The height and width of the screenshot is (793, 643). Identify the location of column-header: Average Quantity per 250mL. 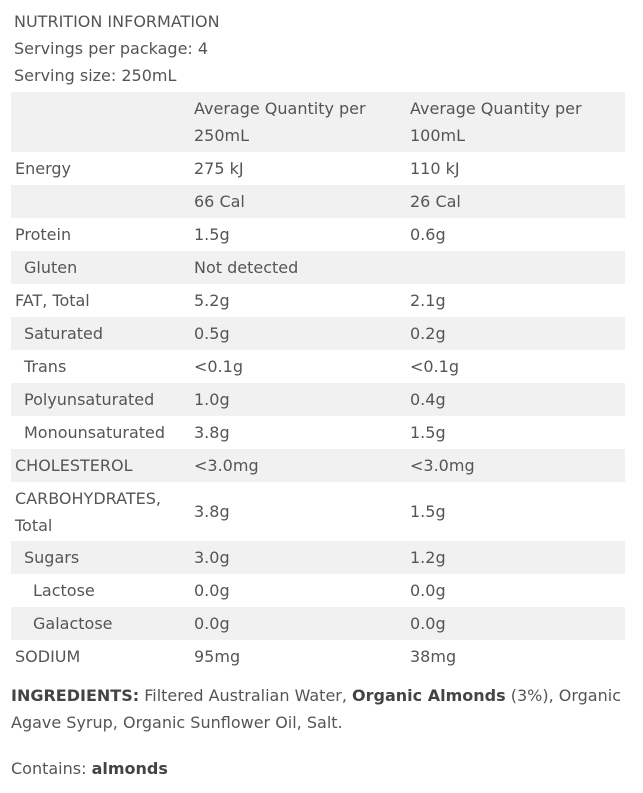
(298, 122).